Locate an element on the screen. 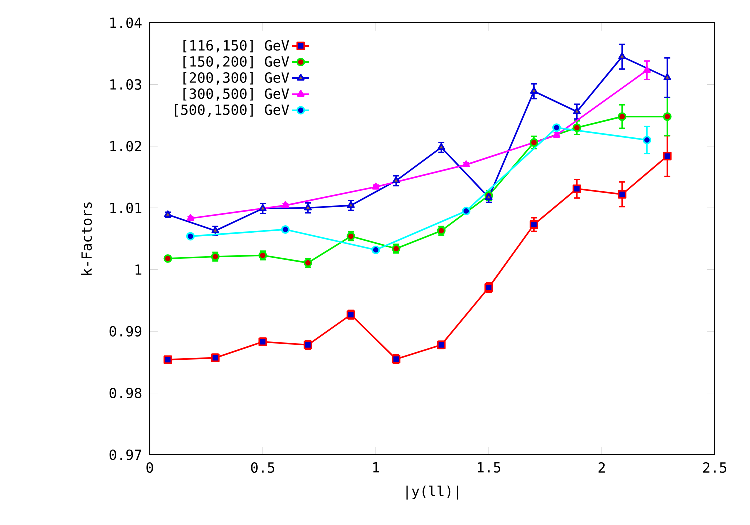  x-tick-label: 2 is located at coordinates (602, 467).